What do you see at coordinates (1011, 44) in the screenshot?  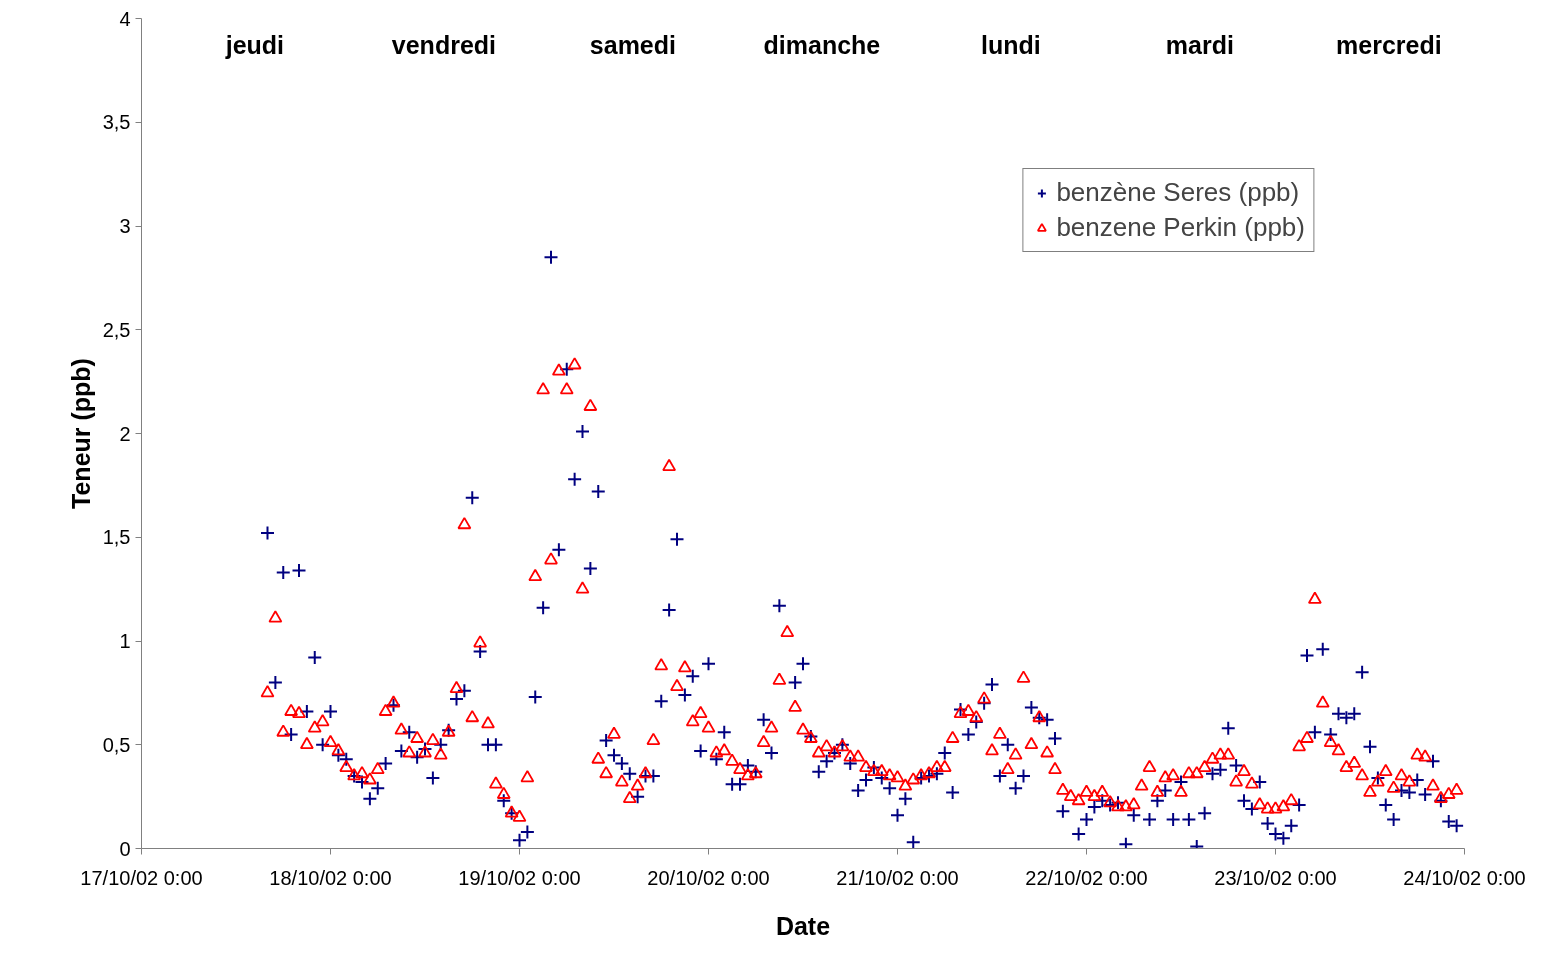 I see `annotation: lundi` at bounding box center [1011, 44].